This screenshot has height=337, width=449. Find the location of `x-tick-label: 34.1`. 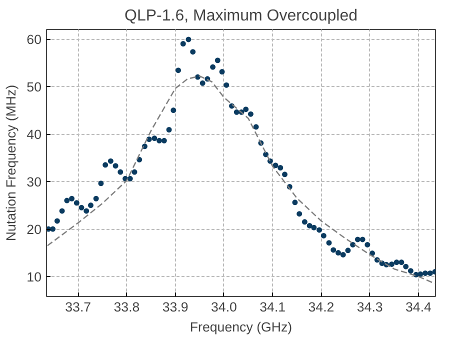

x-tick-label: 34.1 is located at coordinates (273, 307).